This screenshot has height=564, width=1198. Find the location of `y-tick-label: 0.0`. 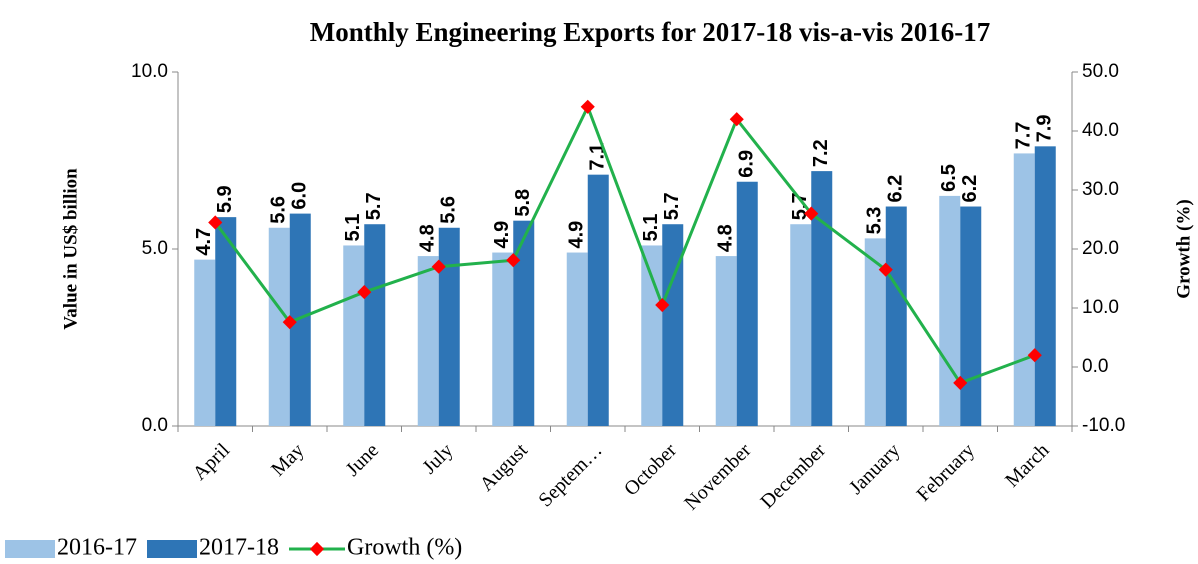

y-tick-label: 0.0 is located at coordinates (155, 425).